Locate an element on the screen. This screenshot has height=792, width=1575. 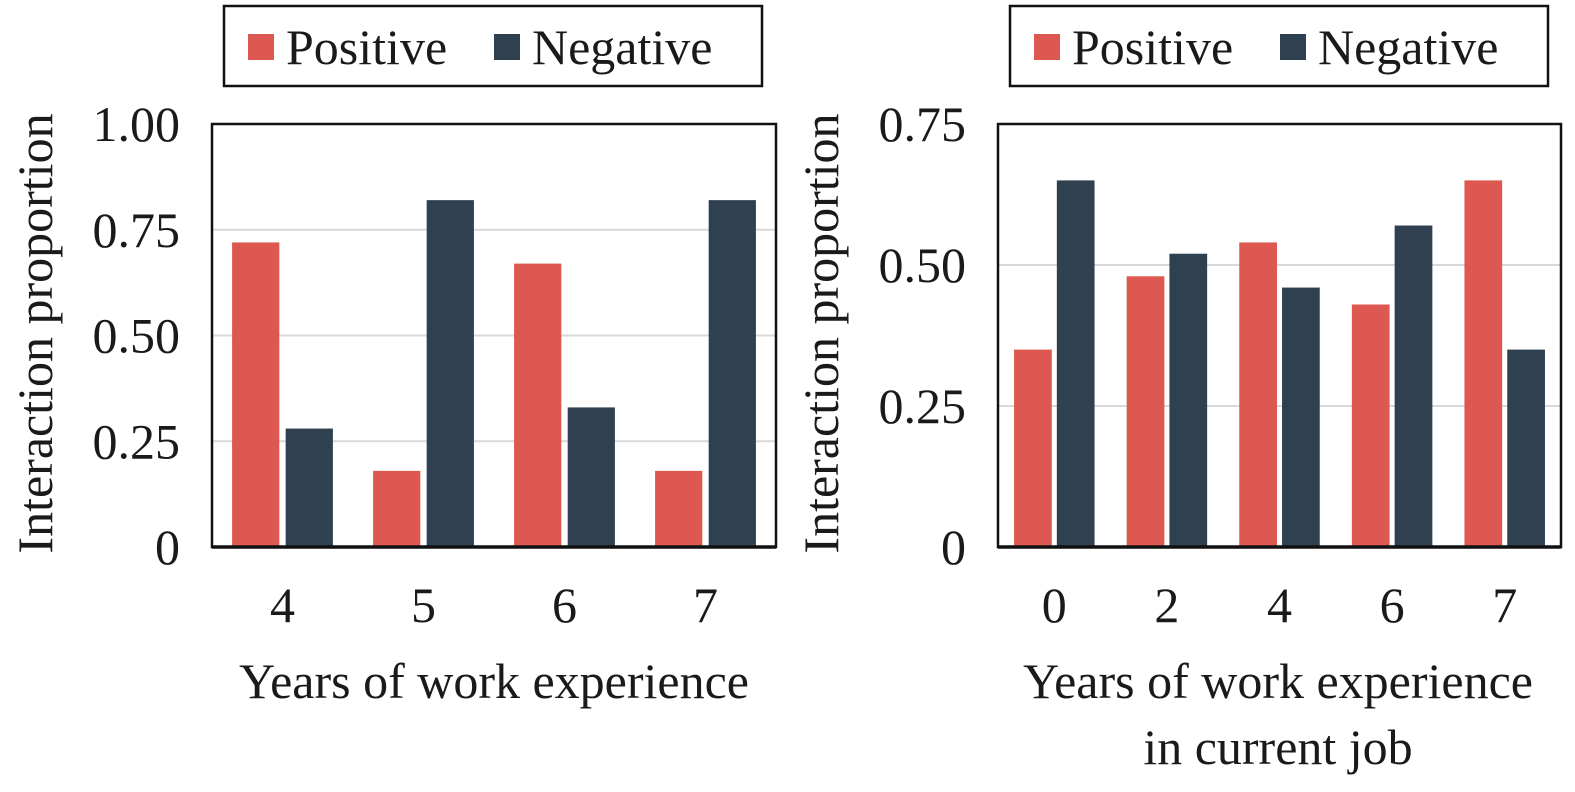
x-axis-label: in current job is located at coordinates (1277, 747).